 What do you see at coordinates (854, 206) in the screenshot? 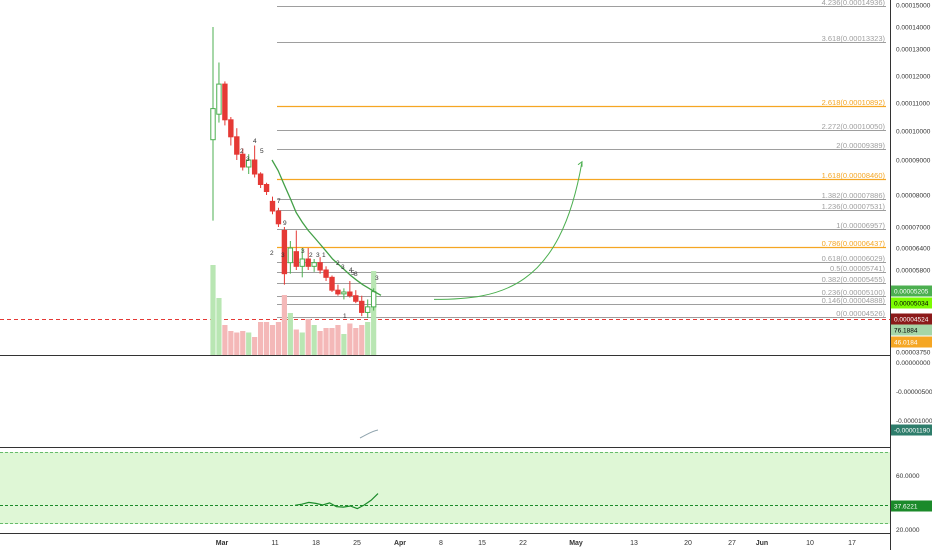
I see `fib-level-label: 1.236(0.00007531)` at bounding box center [854, 206].